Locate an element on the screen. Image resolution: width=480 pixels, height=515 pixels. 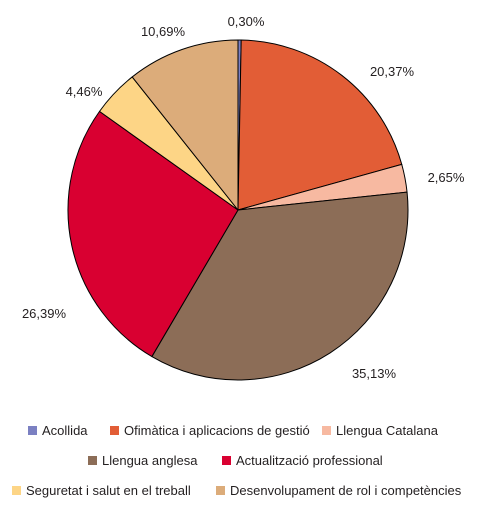
slice-label-2: 20,37% is located at coordinates (392, 71).